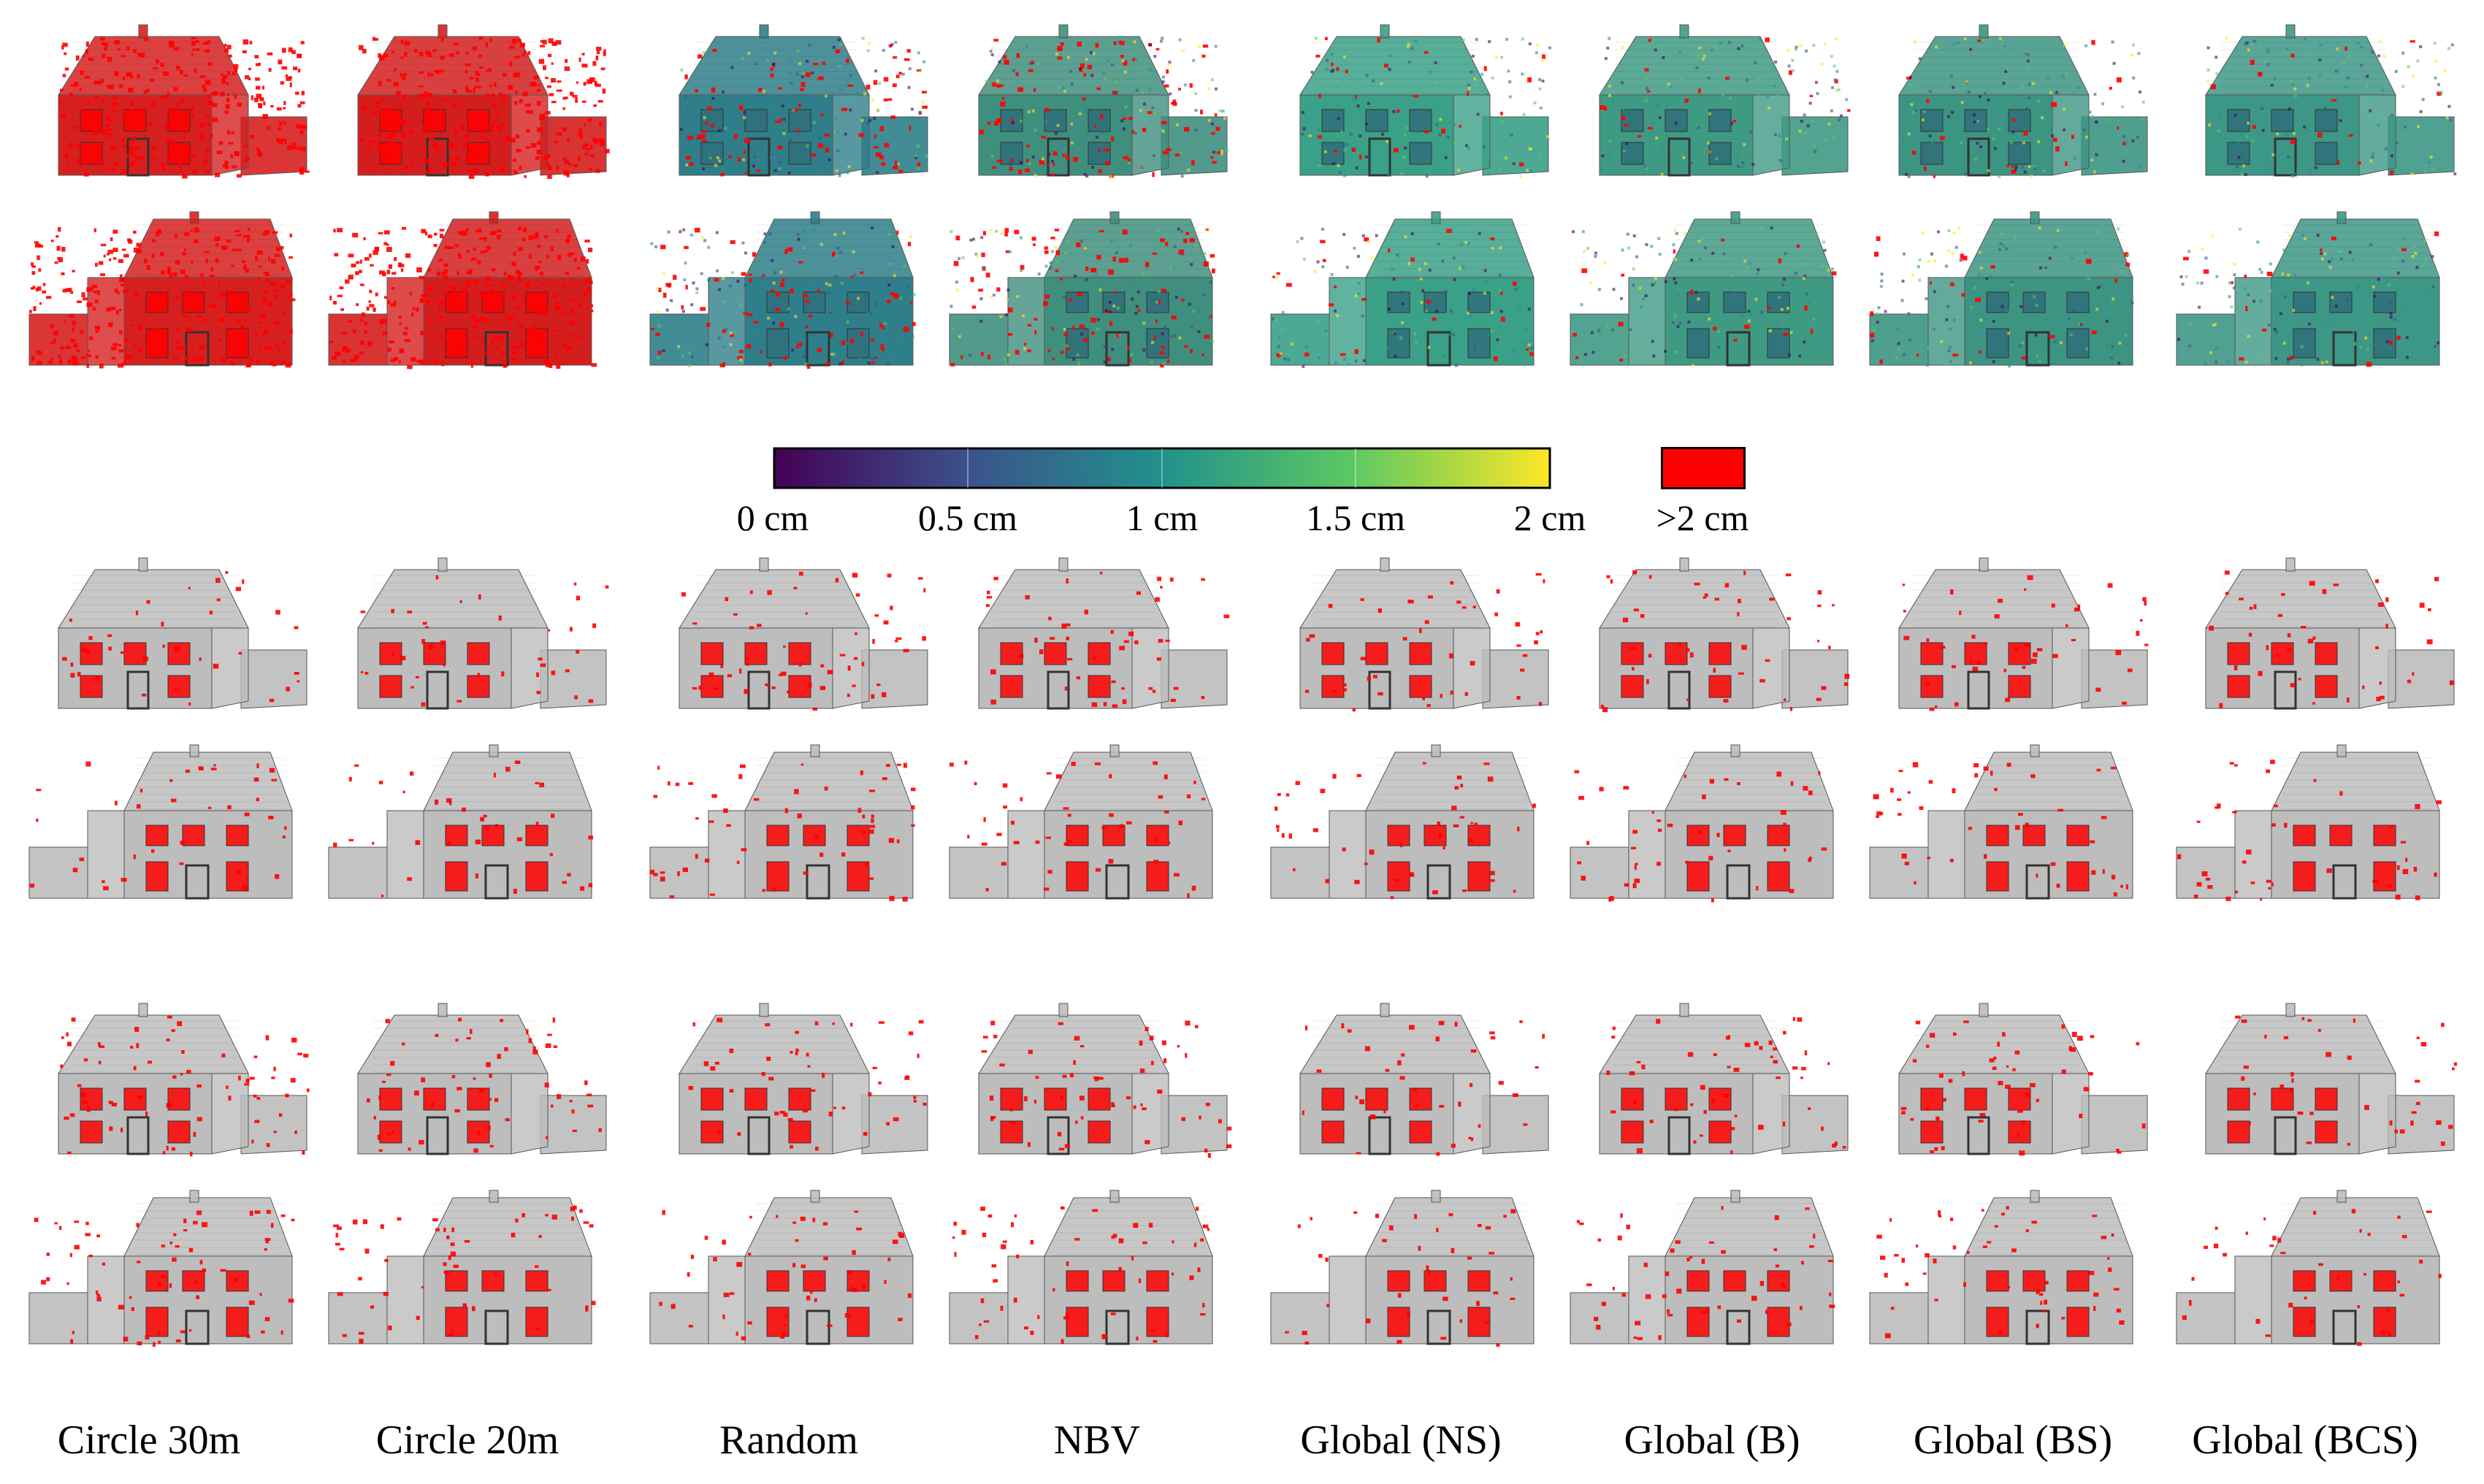 The width and height of the screenshot is (2484, 1484). Describe the element at coordinates (1703, 468) in the screenshot. I see `overflow-swatch` at that location.